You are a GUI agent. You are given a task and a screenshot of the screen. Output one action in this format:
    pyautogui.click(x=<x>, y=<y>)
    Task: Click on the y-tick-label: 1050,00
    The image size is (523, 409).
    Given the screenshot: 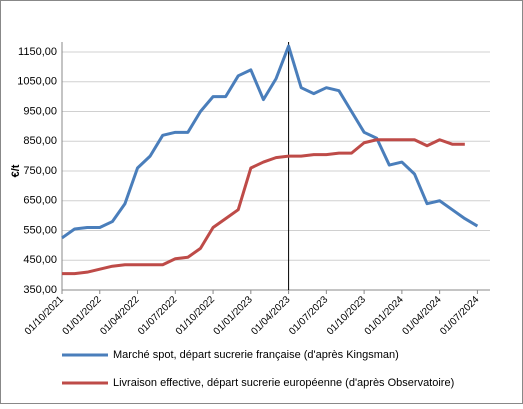 What is the action you would take?
    pyautogui.click(x=37, y=82)
    